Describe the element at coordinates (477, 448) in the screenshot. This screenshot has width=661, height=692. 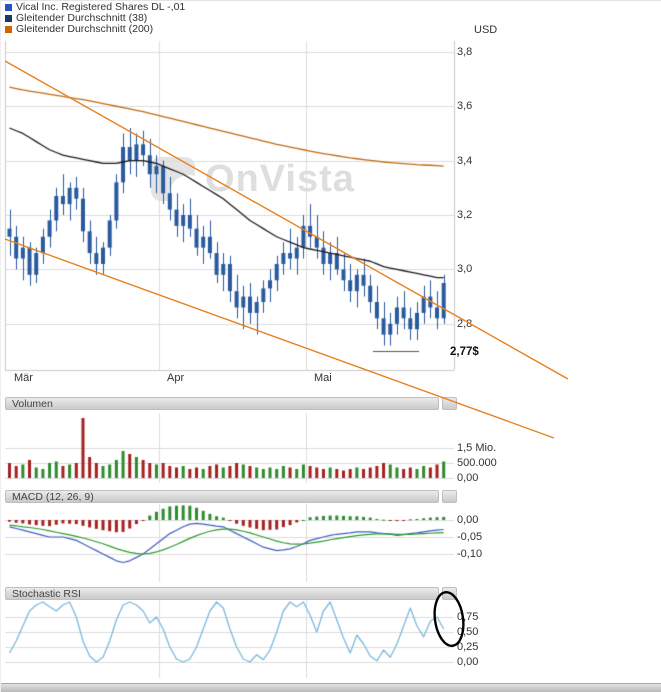
I see `volume-y-tick-label: 1,5 Mio.` at that location.